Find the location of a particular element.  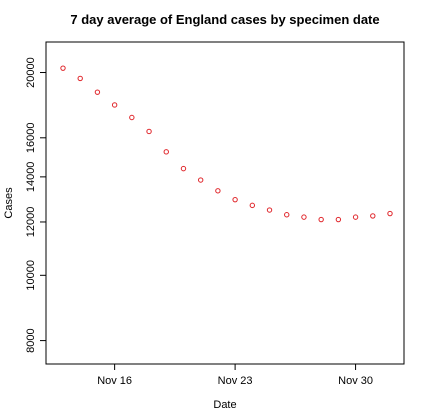

x-tick-label: Nov 23 is located at coordinates (235, 381).